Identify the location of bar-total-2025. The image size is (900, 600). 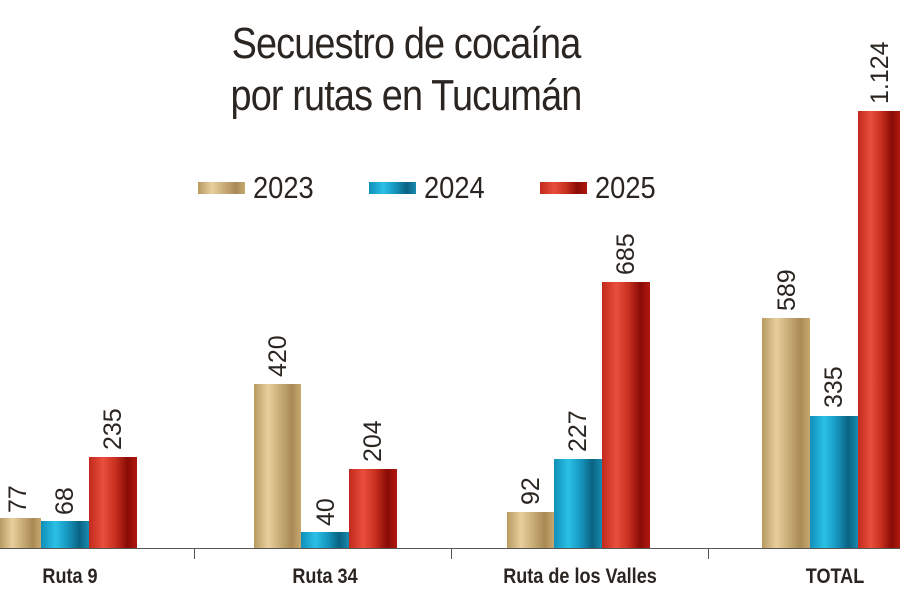
(879, 329).